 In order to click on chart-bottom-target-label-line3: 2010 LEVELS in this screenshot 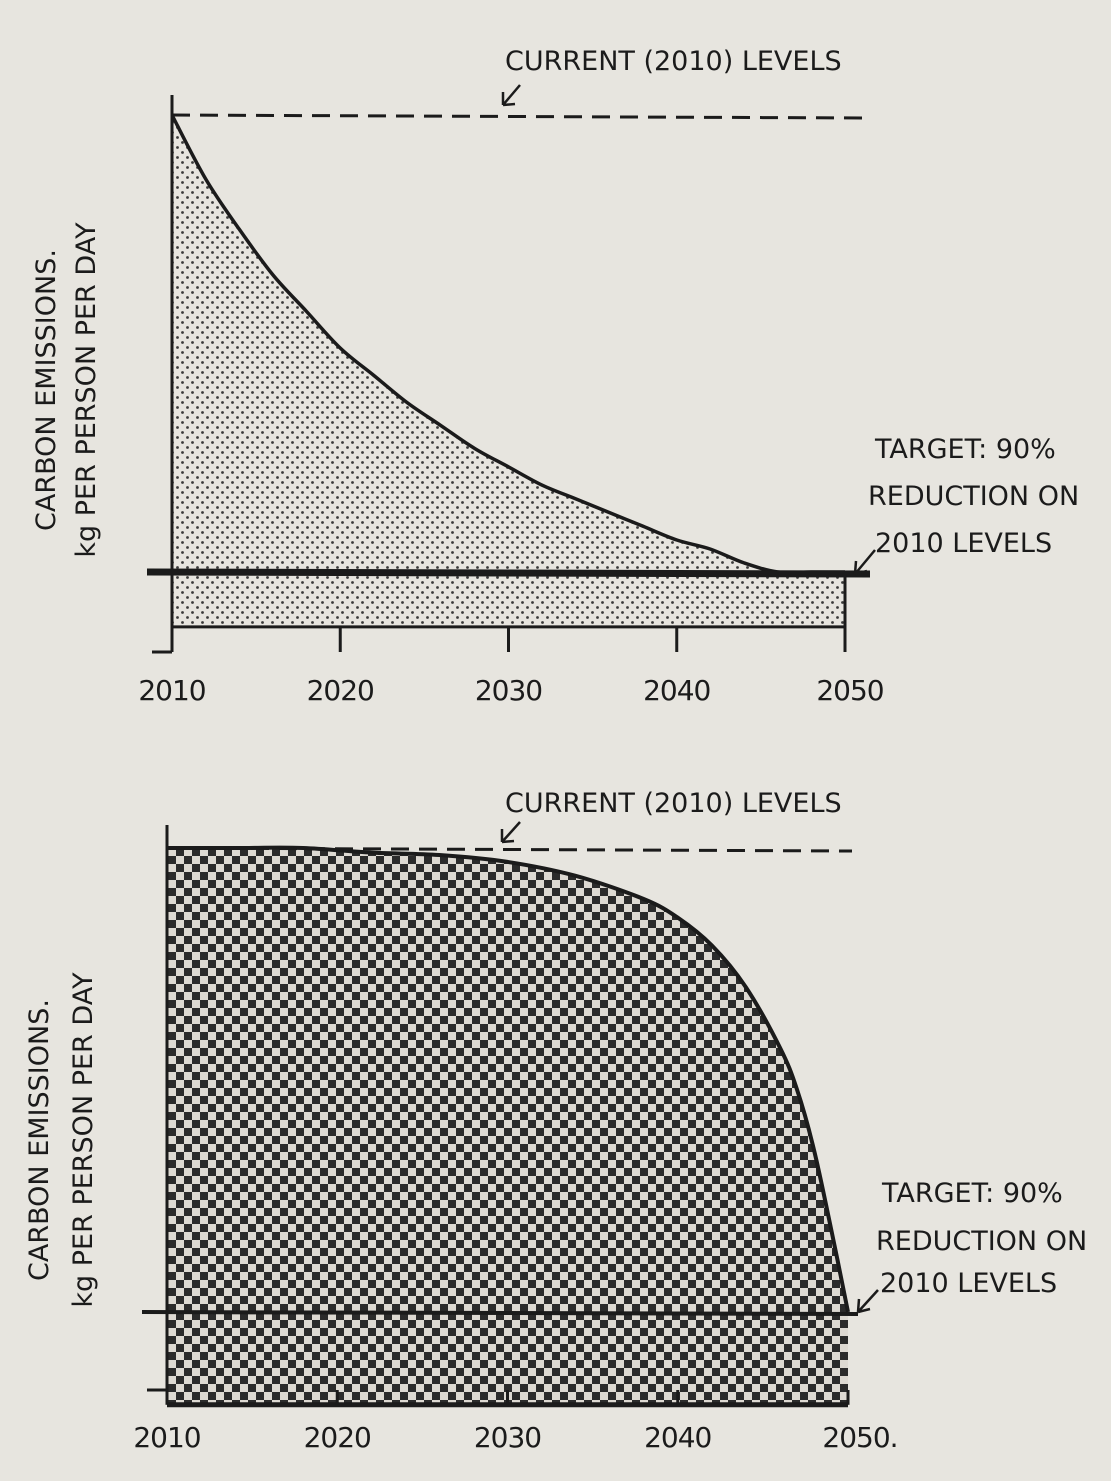, I will do `click(968, 1283)`.